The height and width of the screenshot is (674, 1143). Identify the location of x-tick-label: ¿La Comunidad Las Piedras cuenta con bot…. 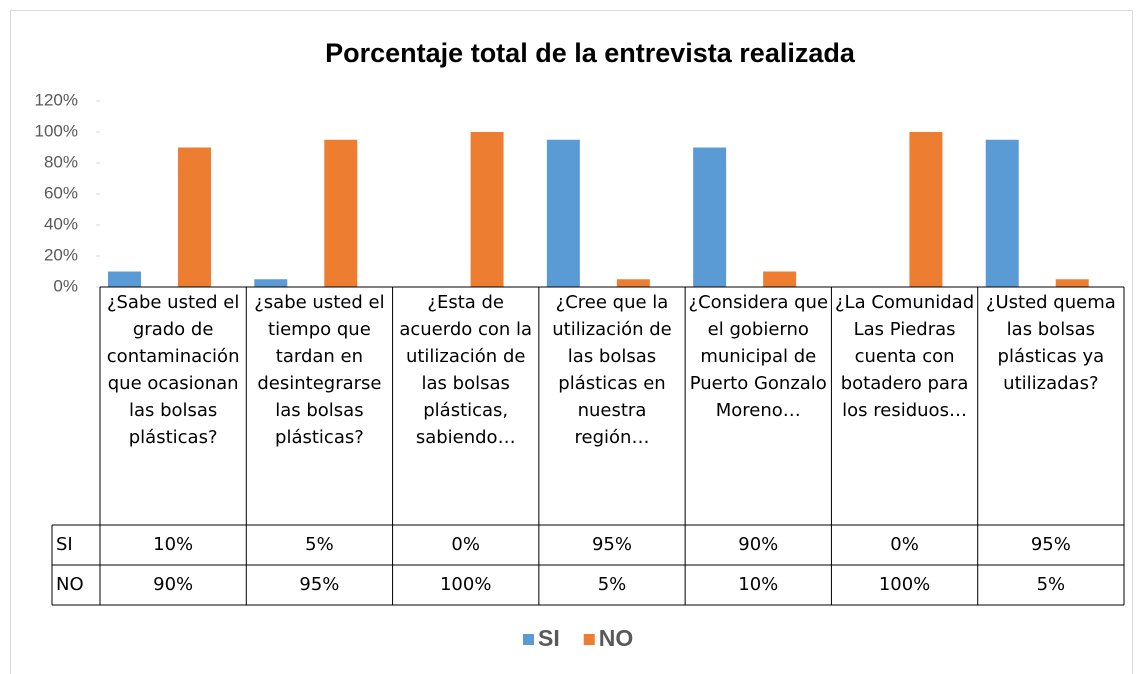
(904, 356).